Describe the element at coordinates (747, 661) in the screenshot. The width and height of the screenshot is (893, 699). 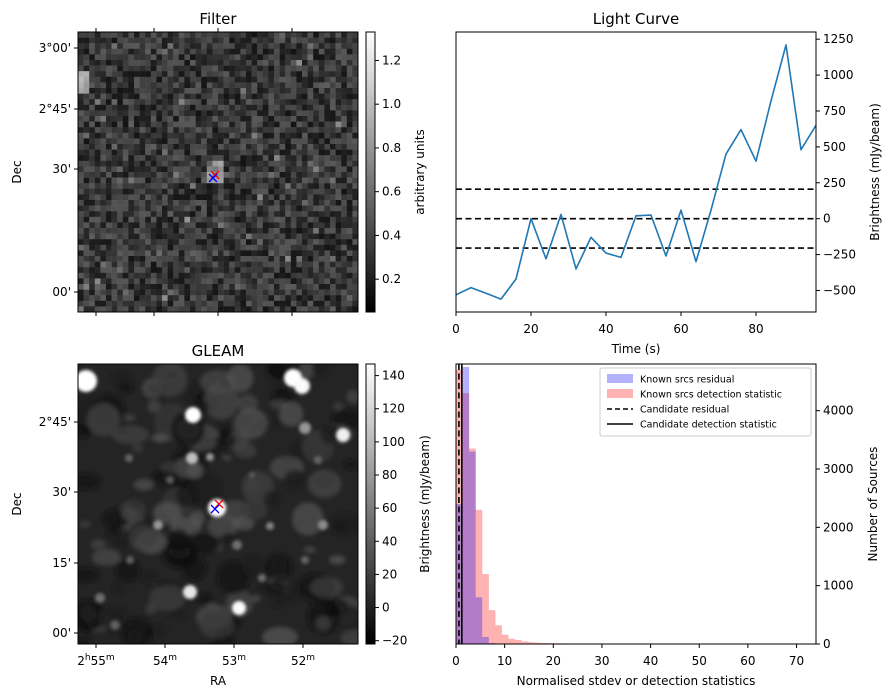
I see `histogram-x-tick-label-6: 60` at that location.